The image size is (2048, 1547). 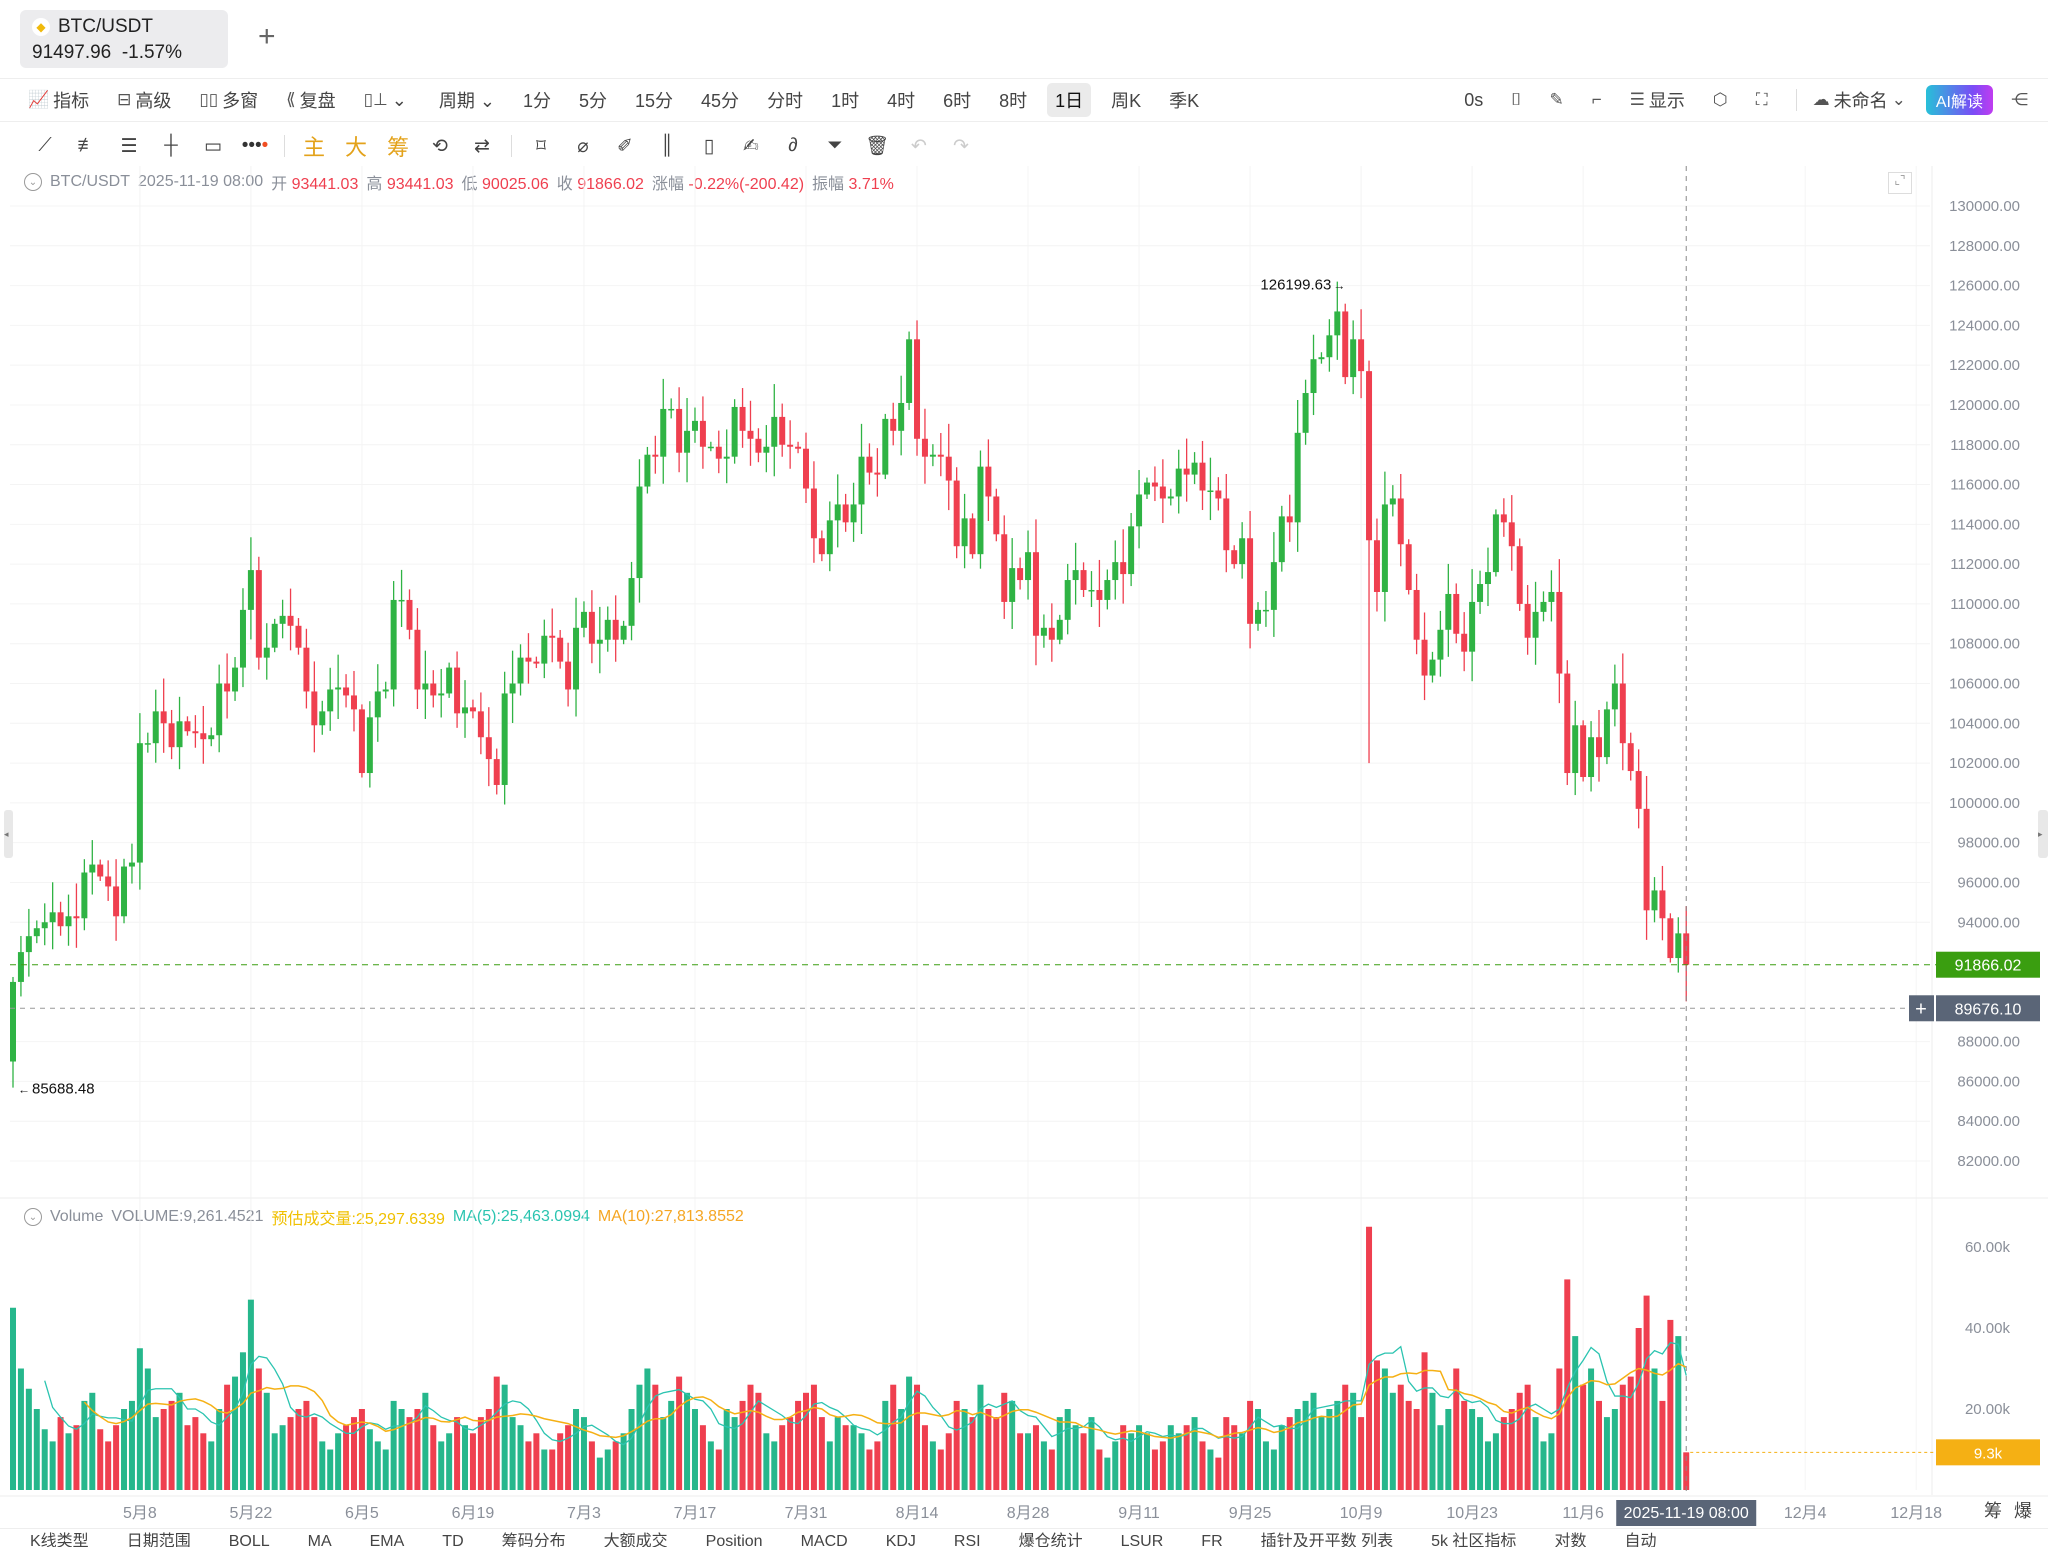 What do you see at coordinates (654, 101) in the screenshot?
I see `interval-2: 15分` at bounding box center [654, 101].